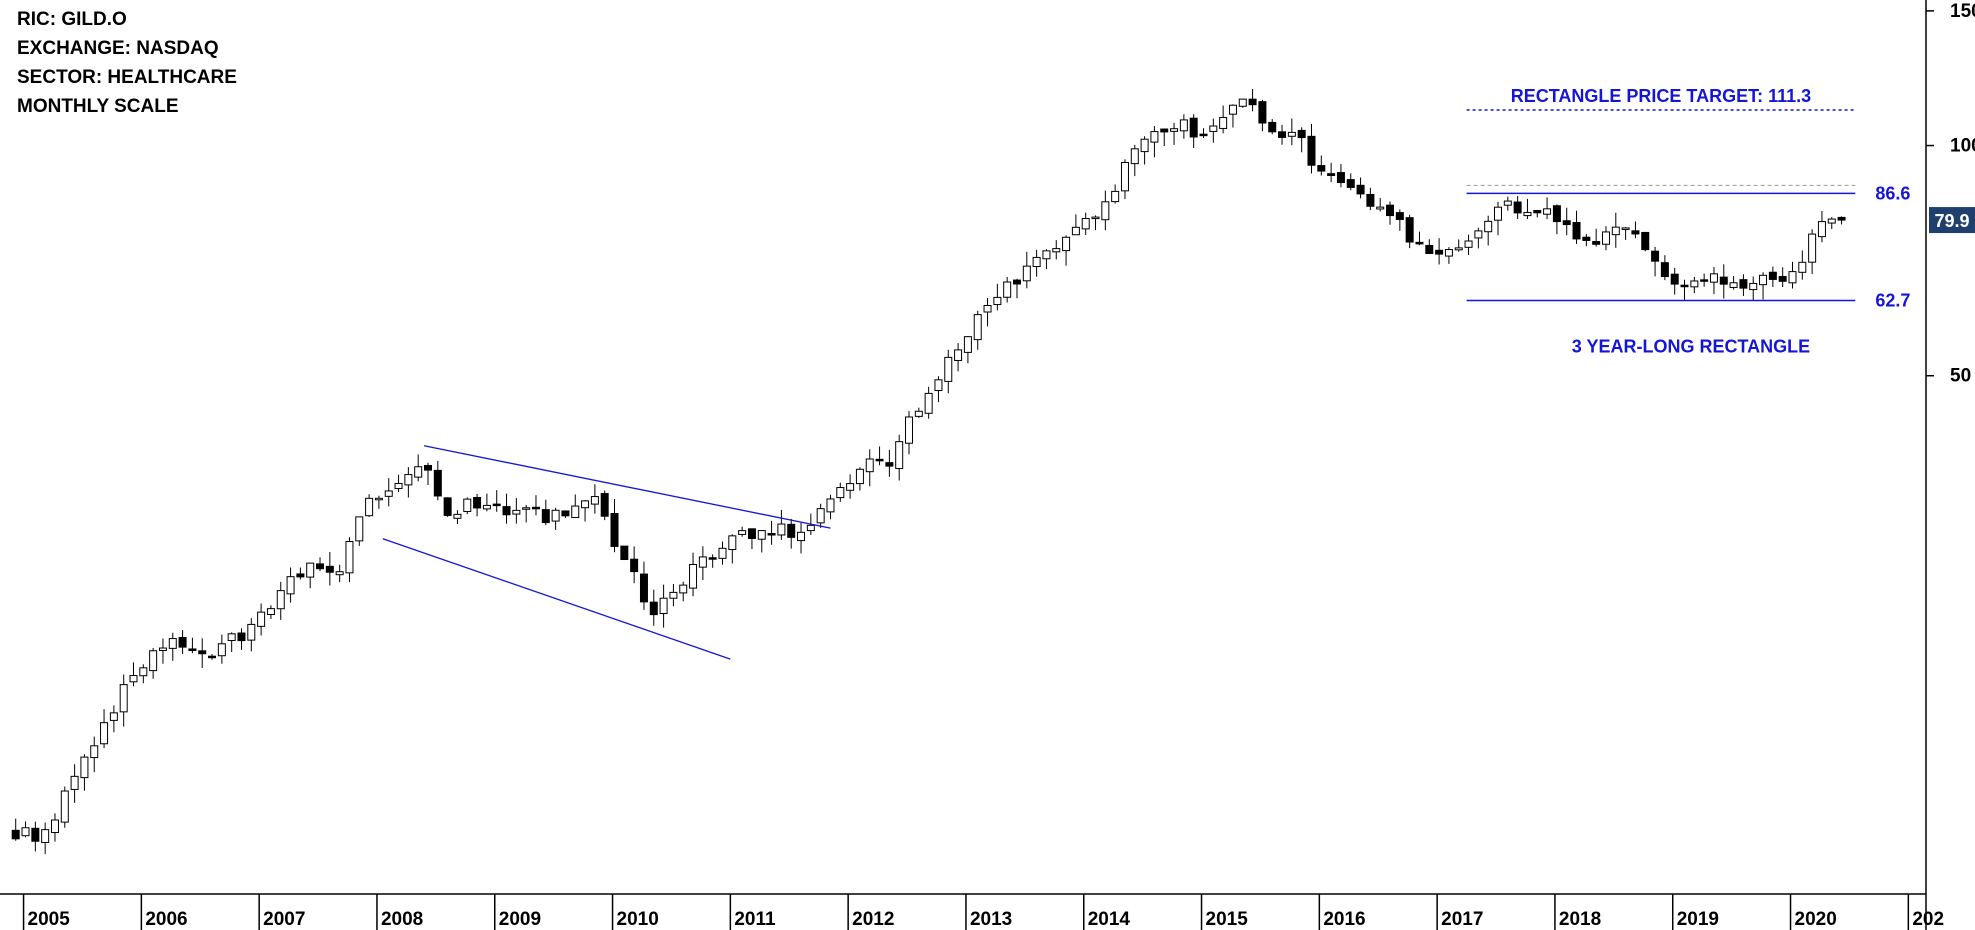 This screenshot has height=930, width=1975. Describe the element at coordinates (1227, 919) in the screenshot. I see `x-tick-label-2015: 2015` at that location.